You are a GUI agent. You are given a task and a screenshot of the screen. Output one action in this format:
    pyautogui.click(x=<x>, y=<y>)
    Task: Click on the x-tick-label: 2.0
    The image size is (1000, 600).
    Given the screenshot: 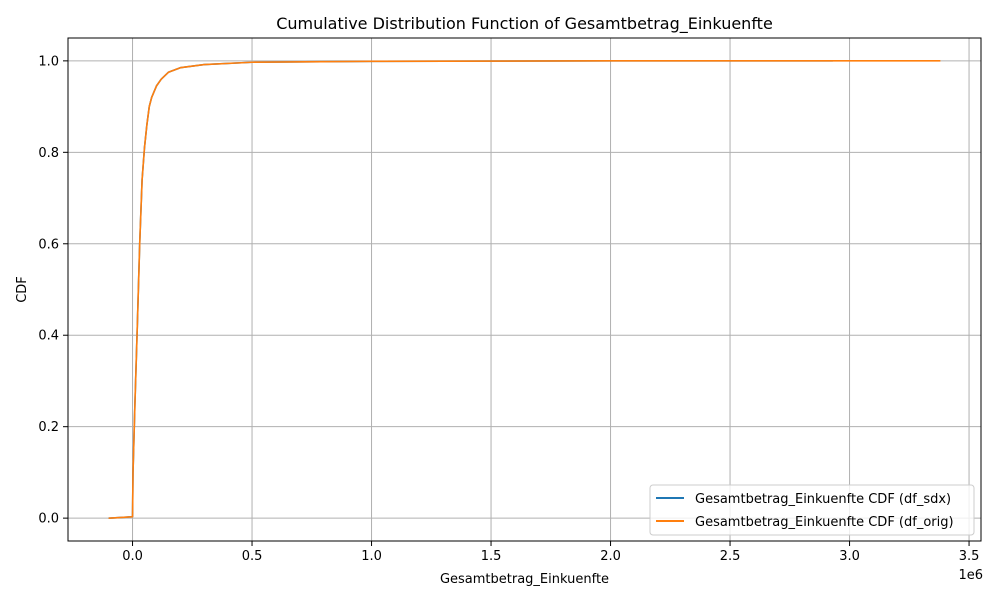 What is the action you would take?
    pyautogui.click(x=610, y=556)
    